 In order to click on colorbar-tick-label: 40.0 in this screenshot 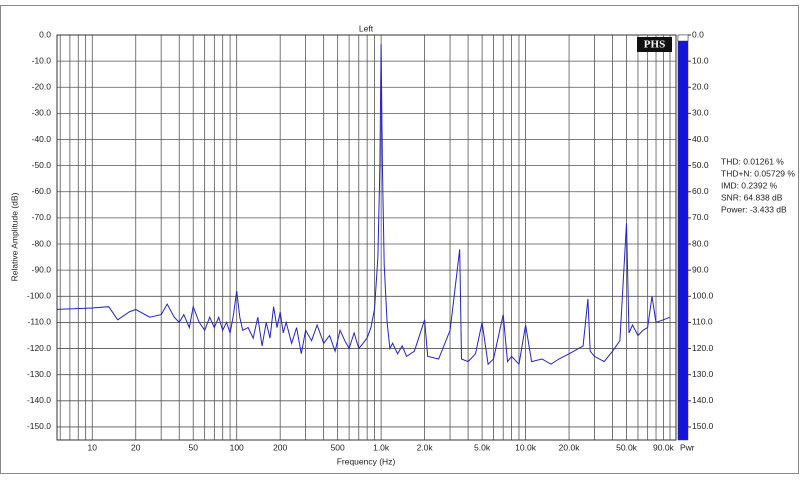, I will do `click(700, 139)`.